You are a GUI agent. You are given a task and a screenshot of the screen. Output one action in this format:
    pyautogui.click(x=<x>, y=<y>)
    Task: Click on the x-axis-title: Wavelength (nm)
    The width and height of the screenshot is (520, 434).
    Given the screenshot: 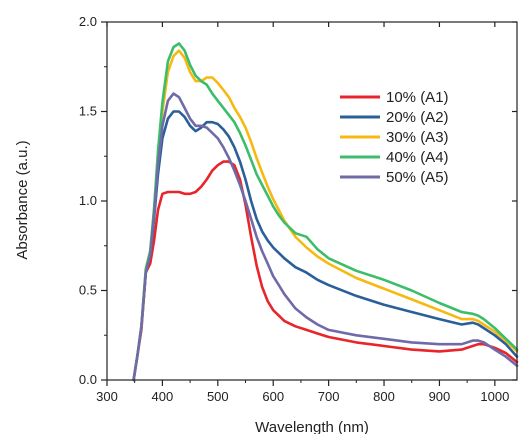 What is the action you would take?
    pyautogui.click(x=312, y=426)
    